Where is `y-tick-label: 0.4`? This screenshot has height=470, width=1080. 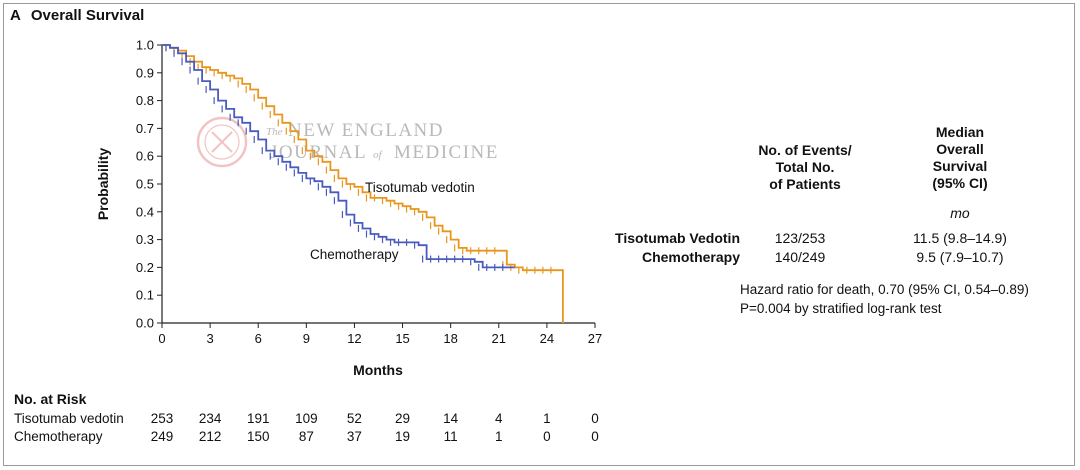 y-tick-label: 0.4 is located at coordinates (145, 211).